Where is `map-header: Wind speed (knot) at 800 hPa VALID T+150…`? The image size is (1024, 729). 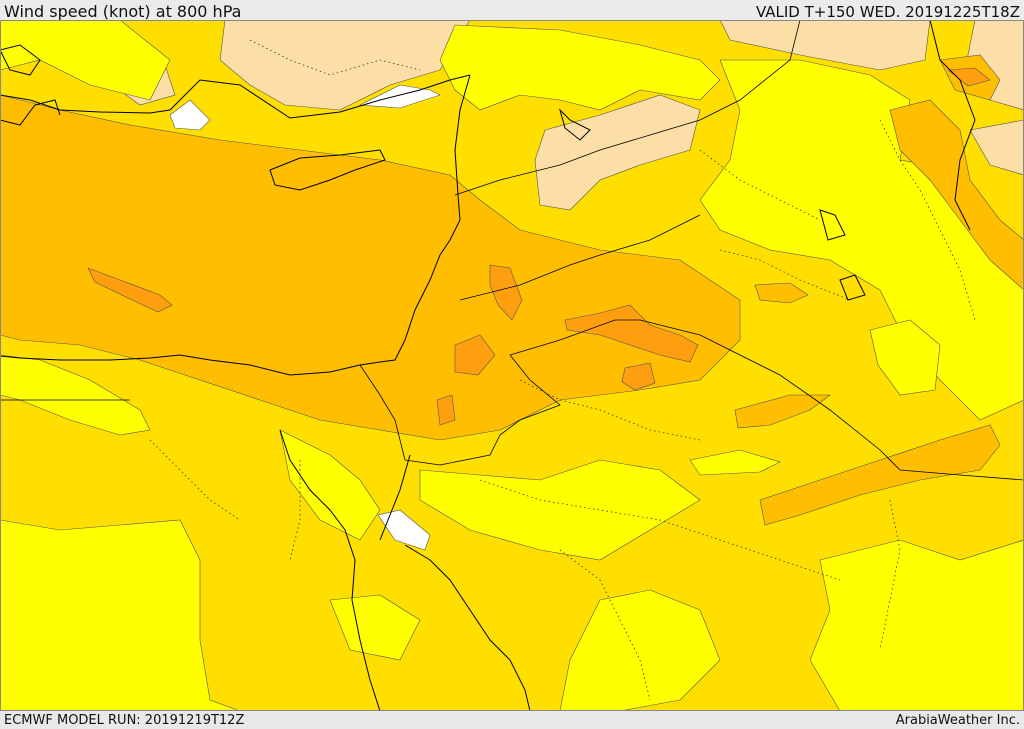
map-header: Wind speed (knot) at 800 hPa VALID T+150… is located at coordinates (512, 10).